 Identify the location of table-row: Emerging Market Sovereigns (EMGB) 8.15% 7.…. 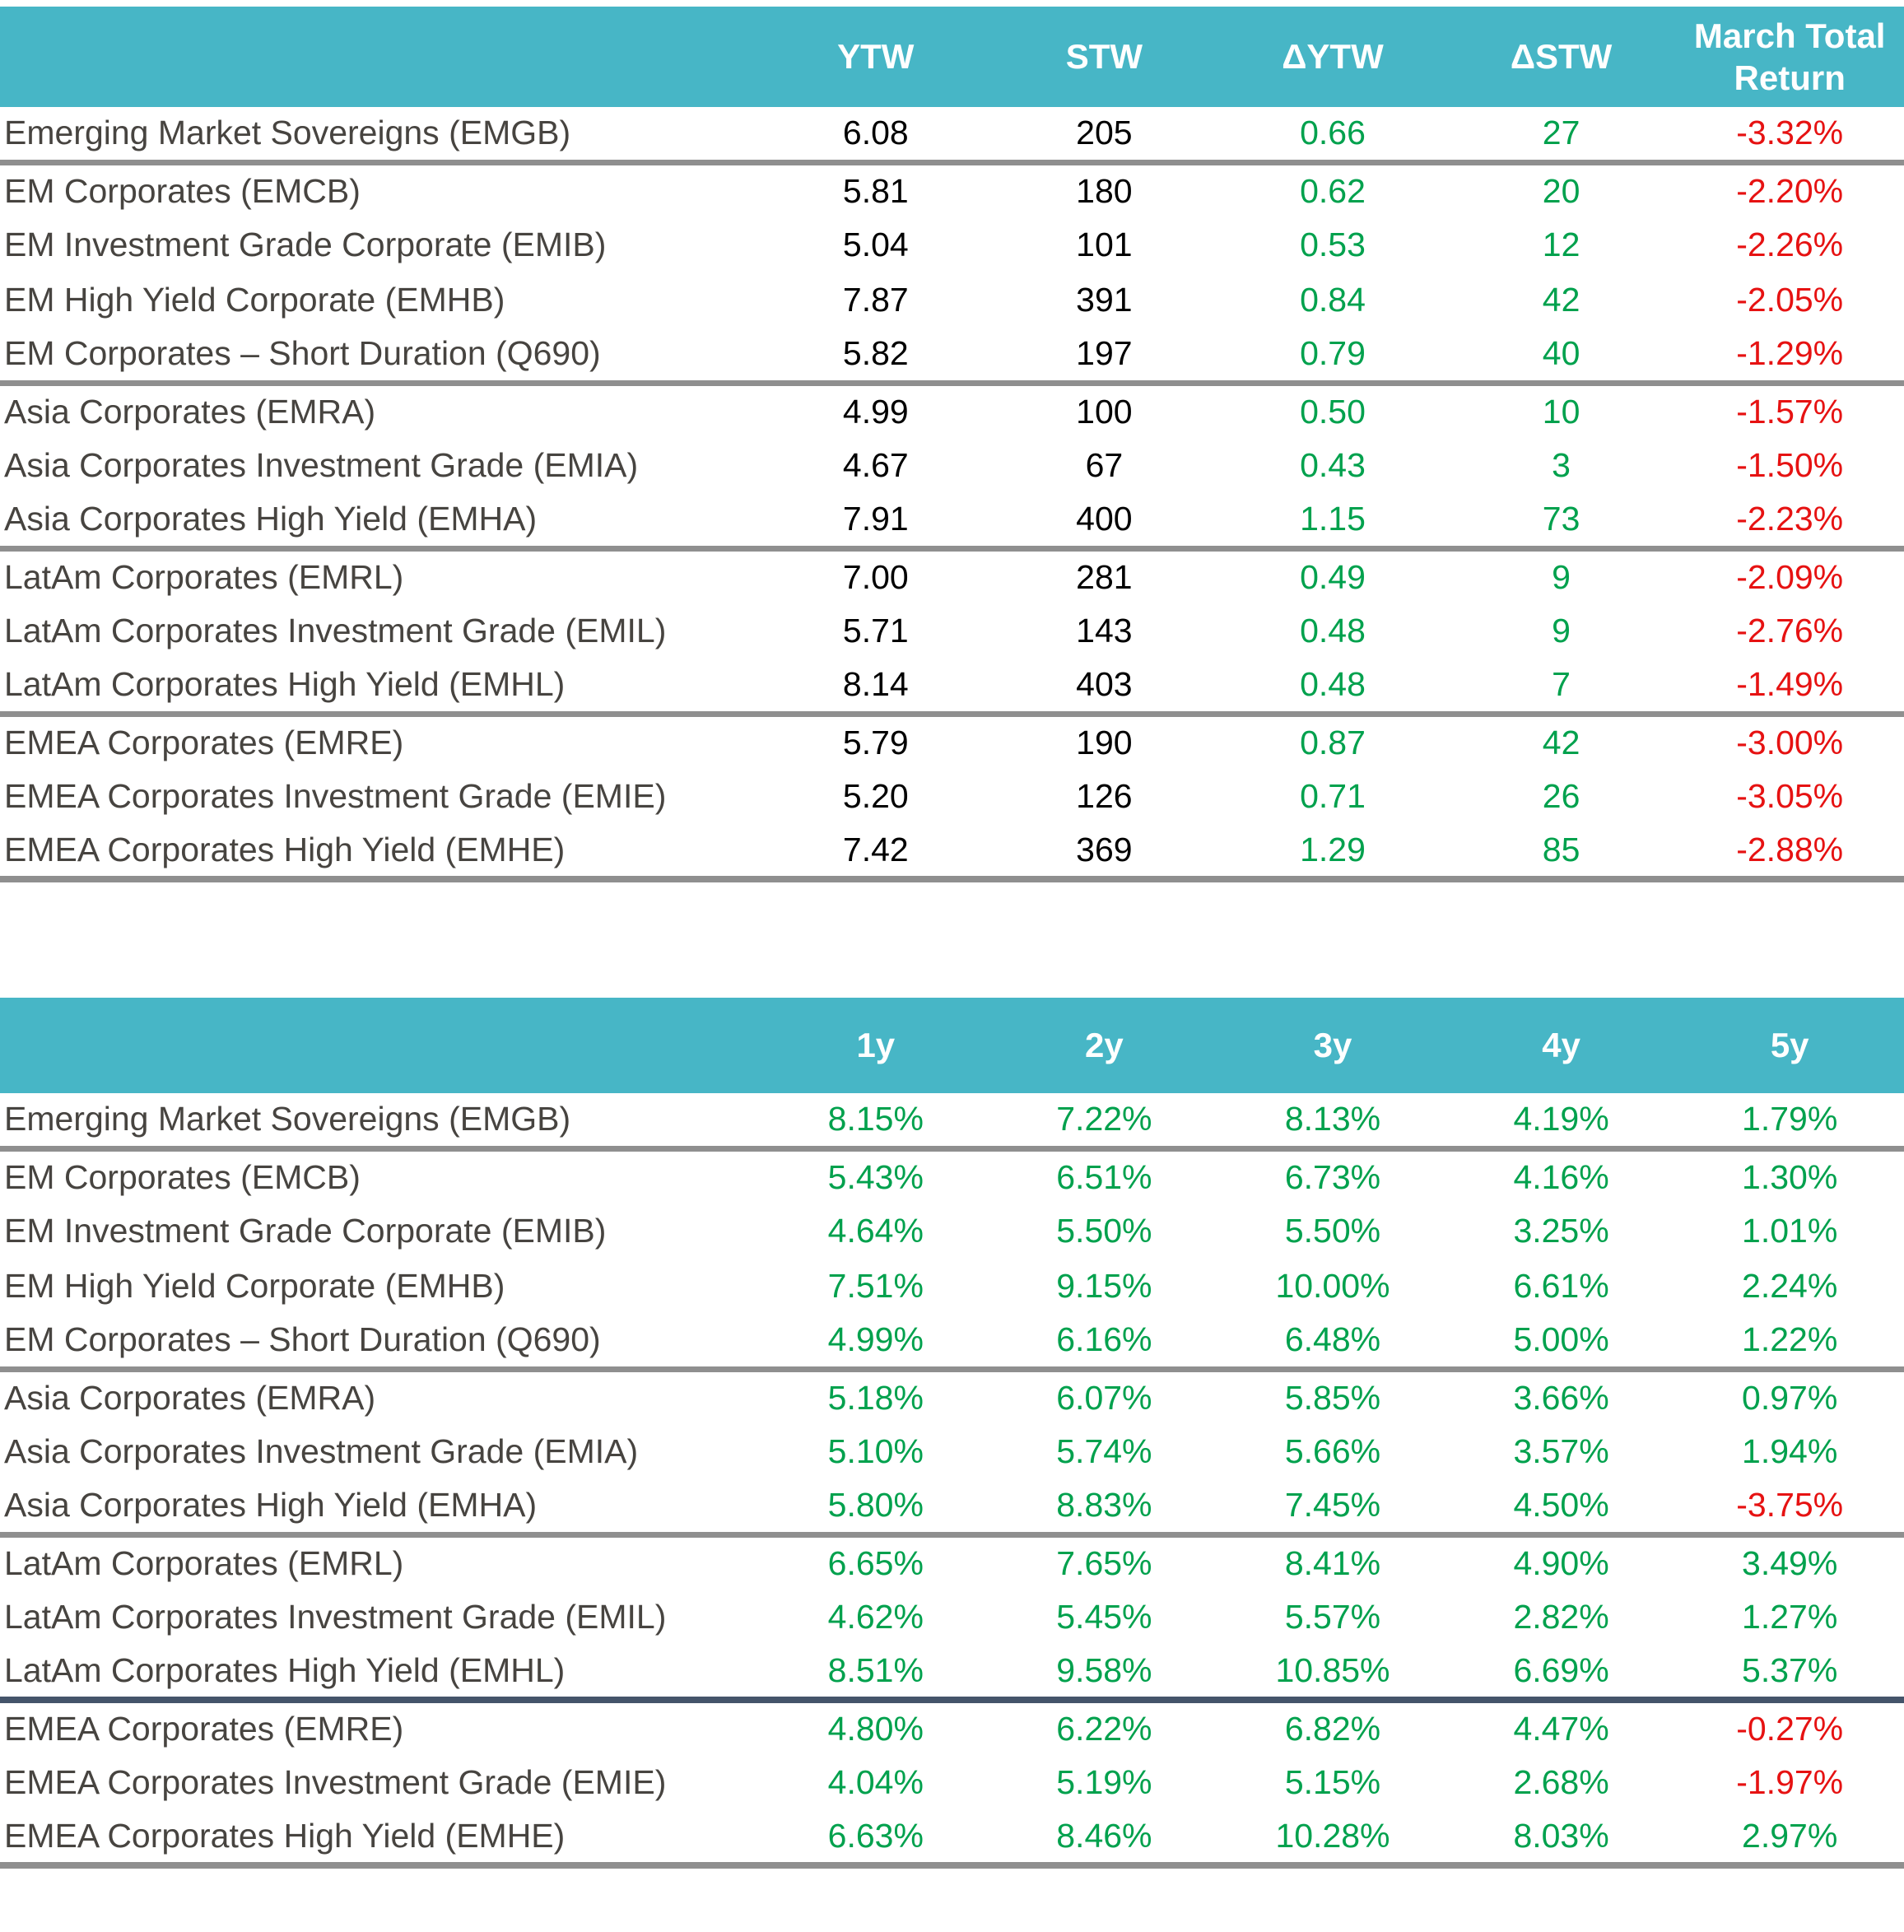
(952, 1122).